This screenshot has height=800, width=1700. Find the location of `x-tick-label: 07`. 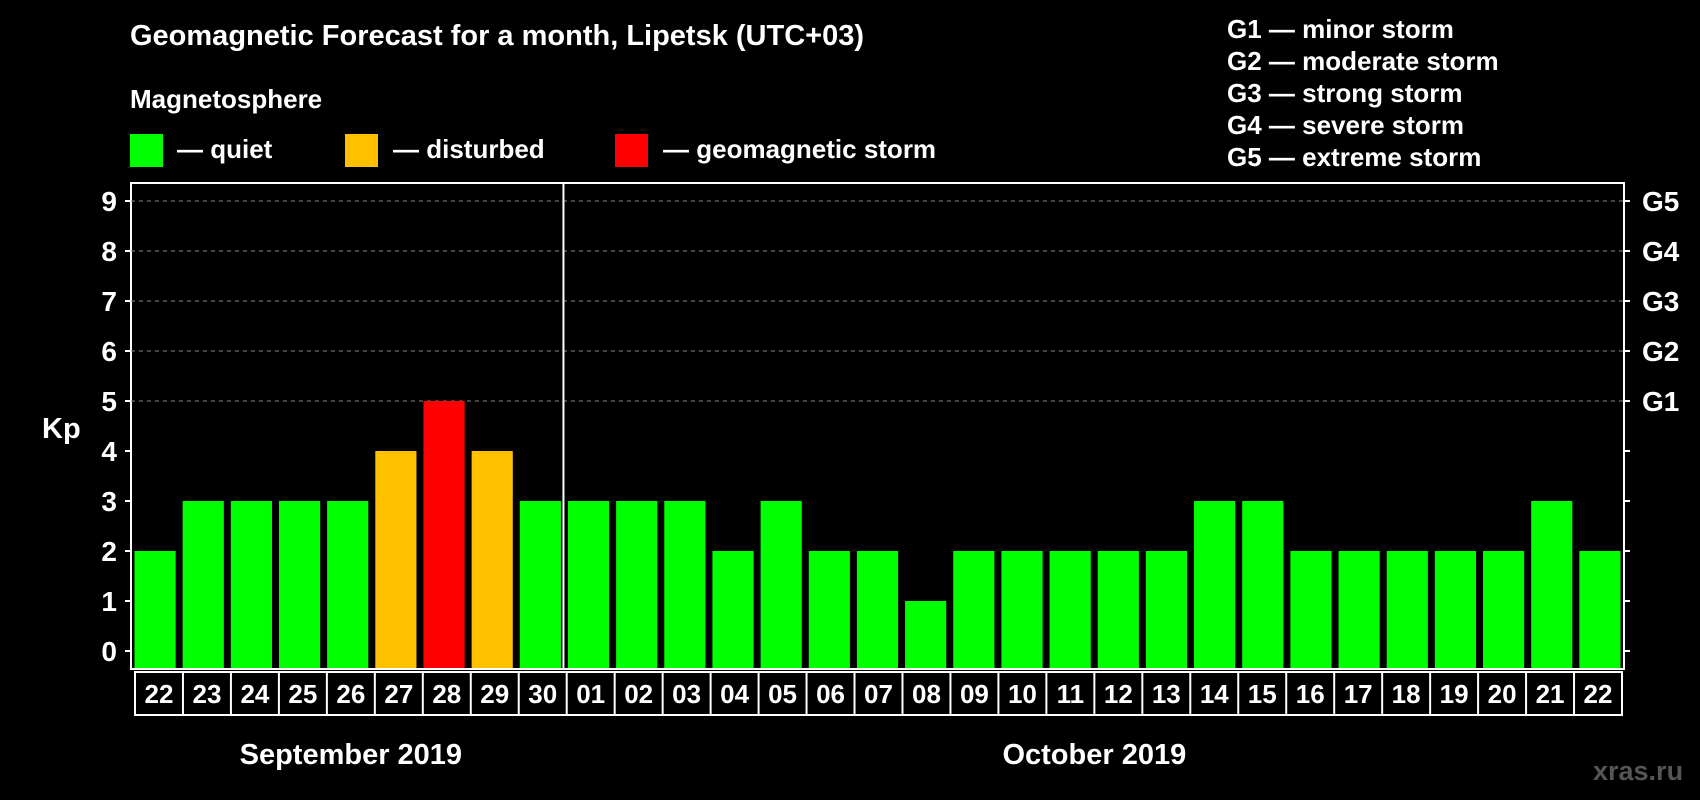

x-tick-label: 07 is located at coordinates (878, 694).